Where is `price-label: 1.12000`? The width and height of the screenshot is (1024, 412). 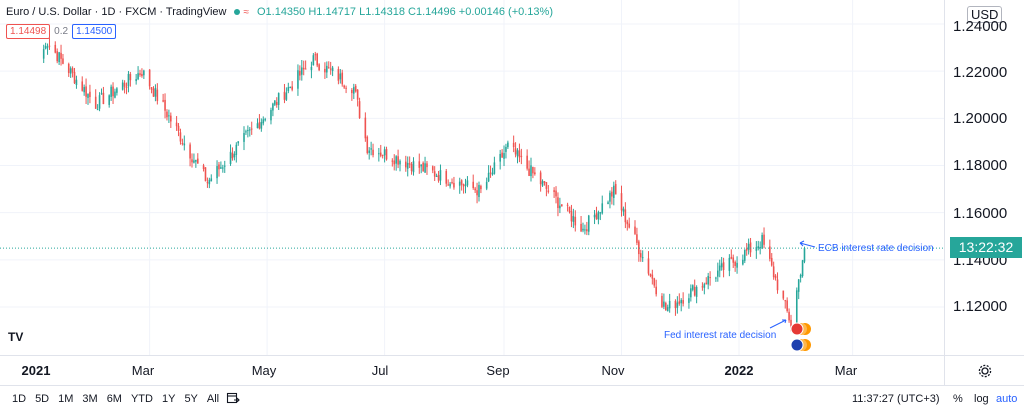
price-label: 1.12000 is located at coordinates (980, 306).